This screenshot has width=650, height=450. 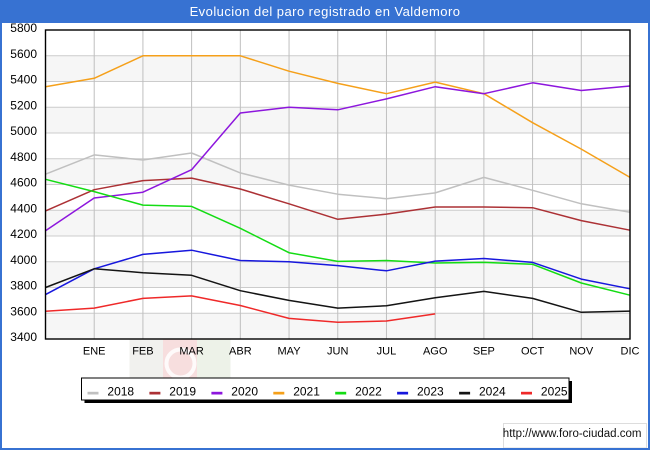 I want to click on svg-text: 2020, so click(x=244, y=392).